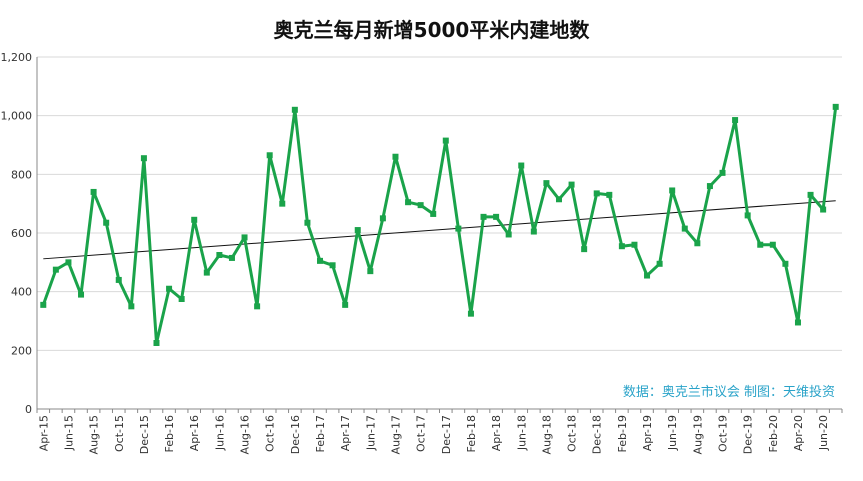 The width and height of the screenshot is (863, 481). I want to click on x-tick-label: Jun-19, so click(672, 433).